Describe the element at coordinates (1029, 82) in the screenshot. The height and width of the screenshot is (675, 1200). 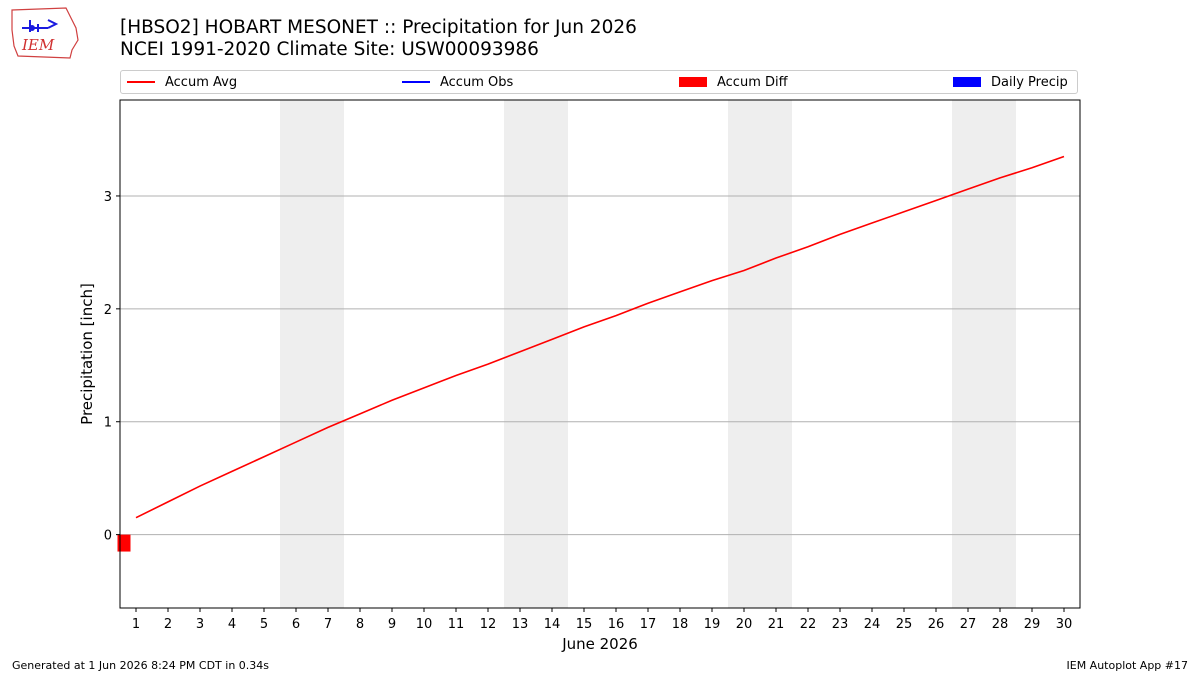
I see `legend-label-daily-precip: Daily Precip` at that location.